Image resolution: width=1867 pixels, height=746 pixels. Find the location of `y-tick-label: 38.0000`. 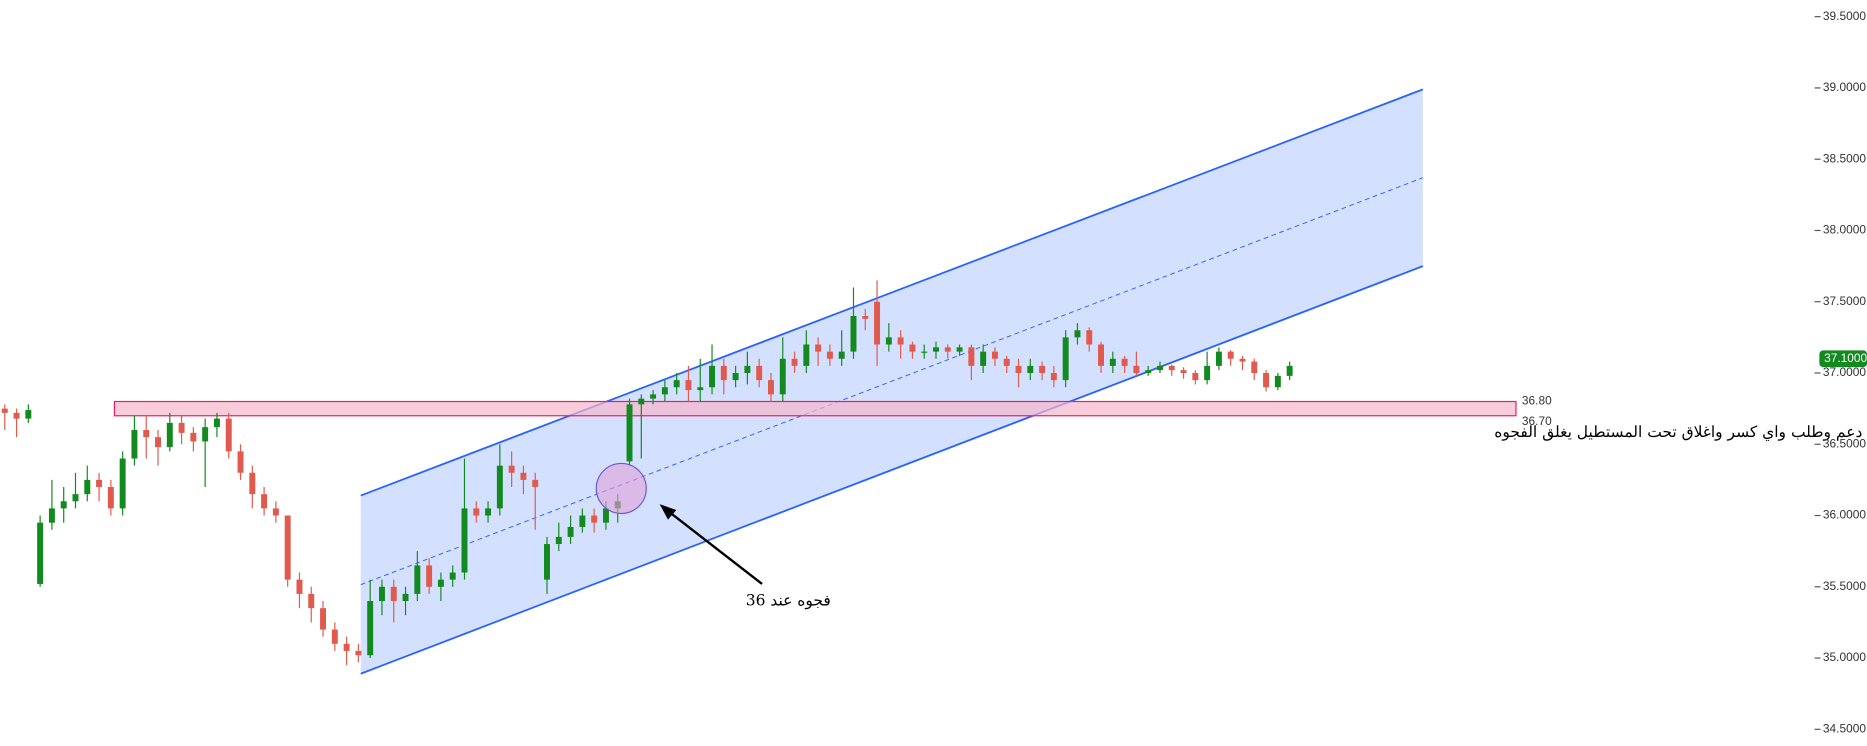

y-tick-label: 38.0000 is located at coordinates (1844, 230).